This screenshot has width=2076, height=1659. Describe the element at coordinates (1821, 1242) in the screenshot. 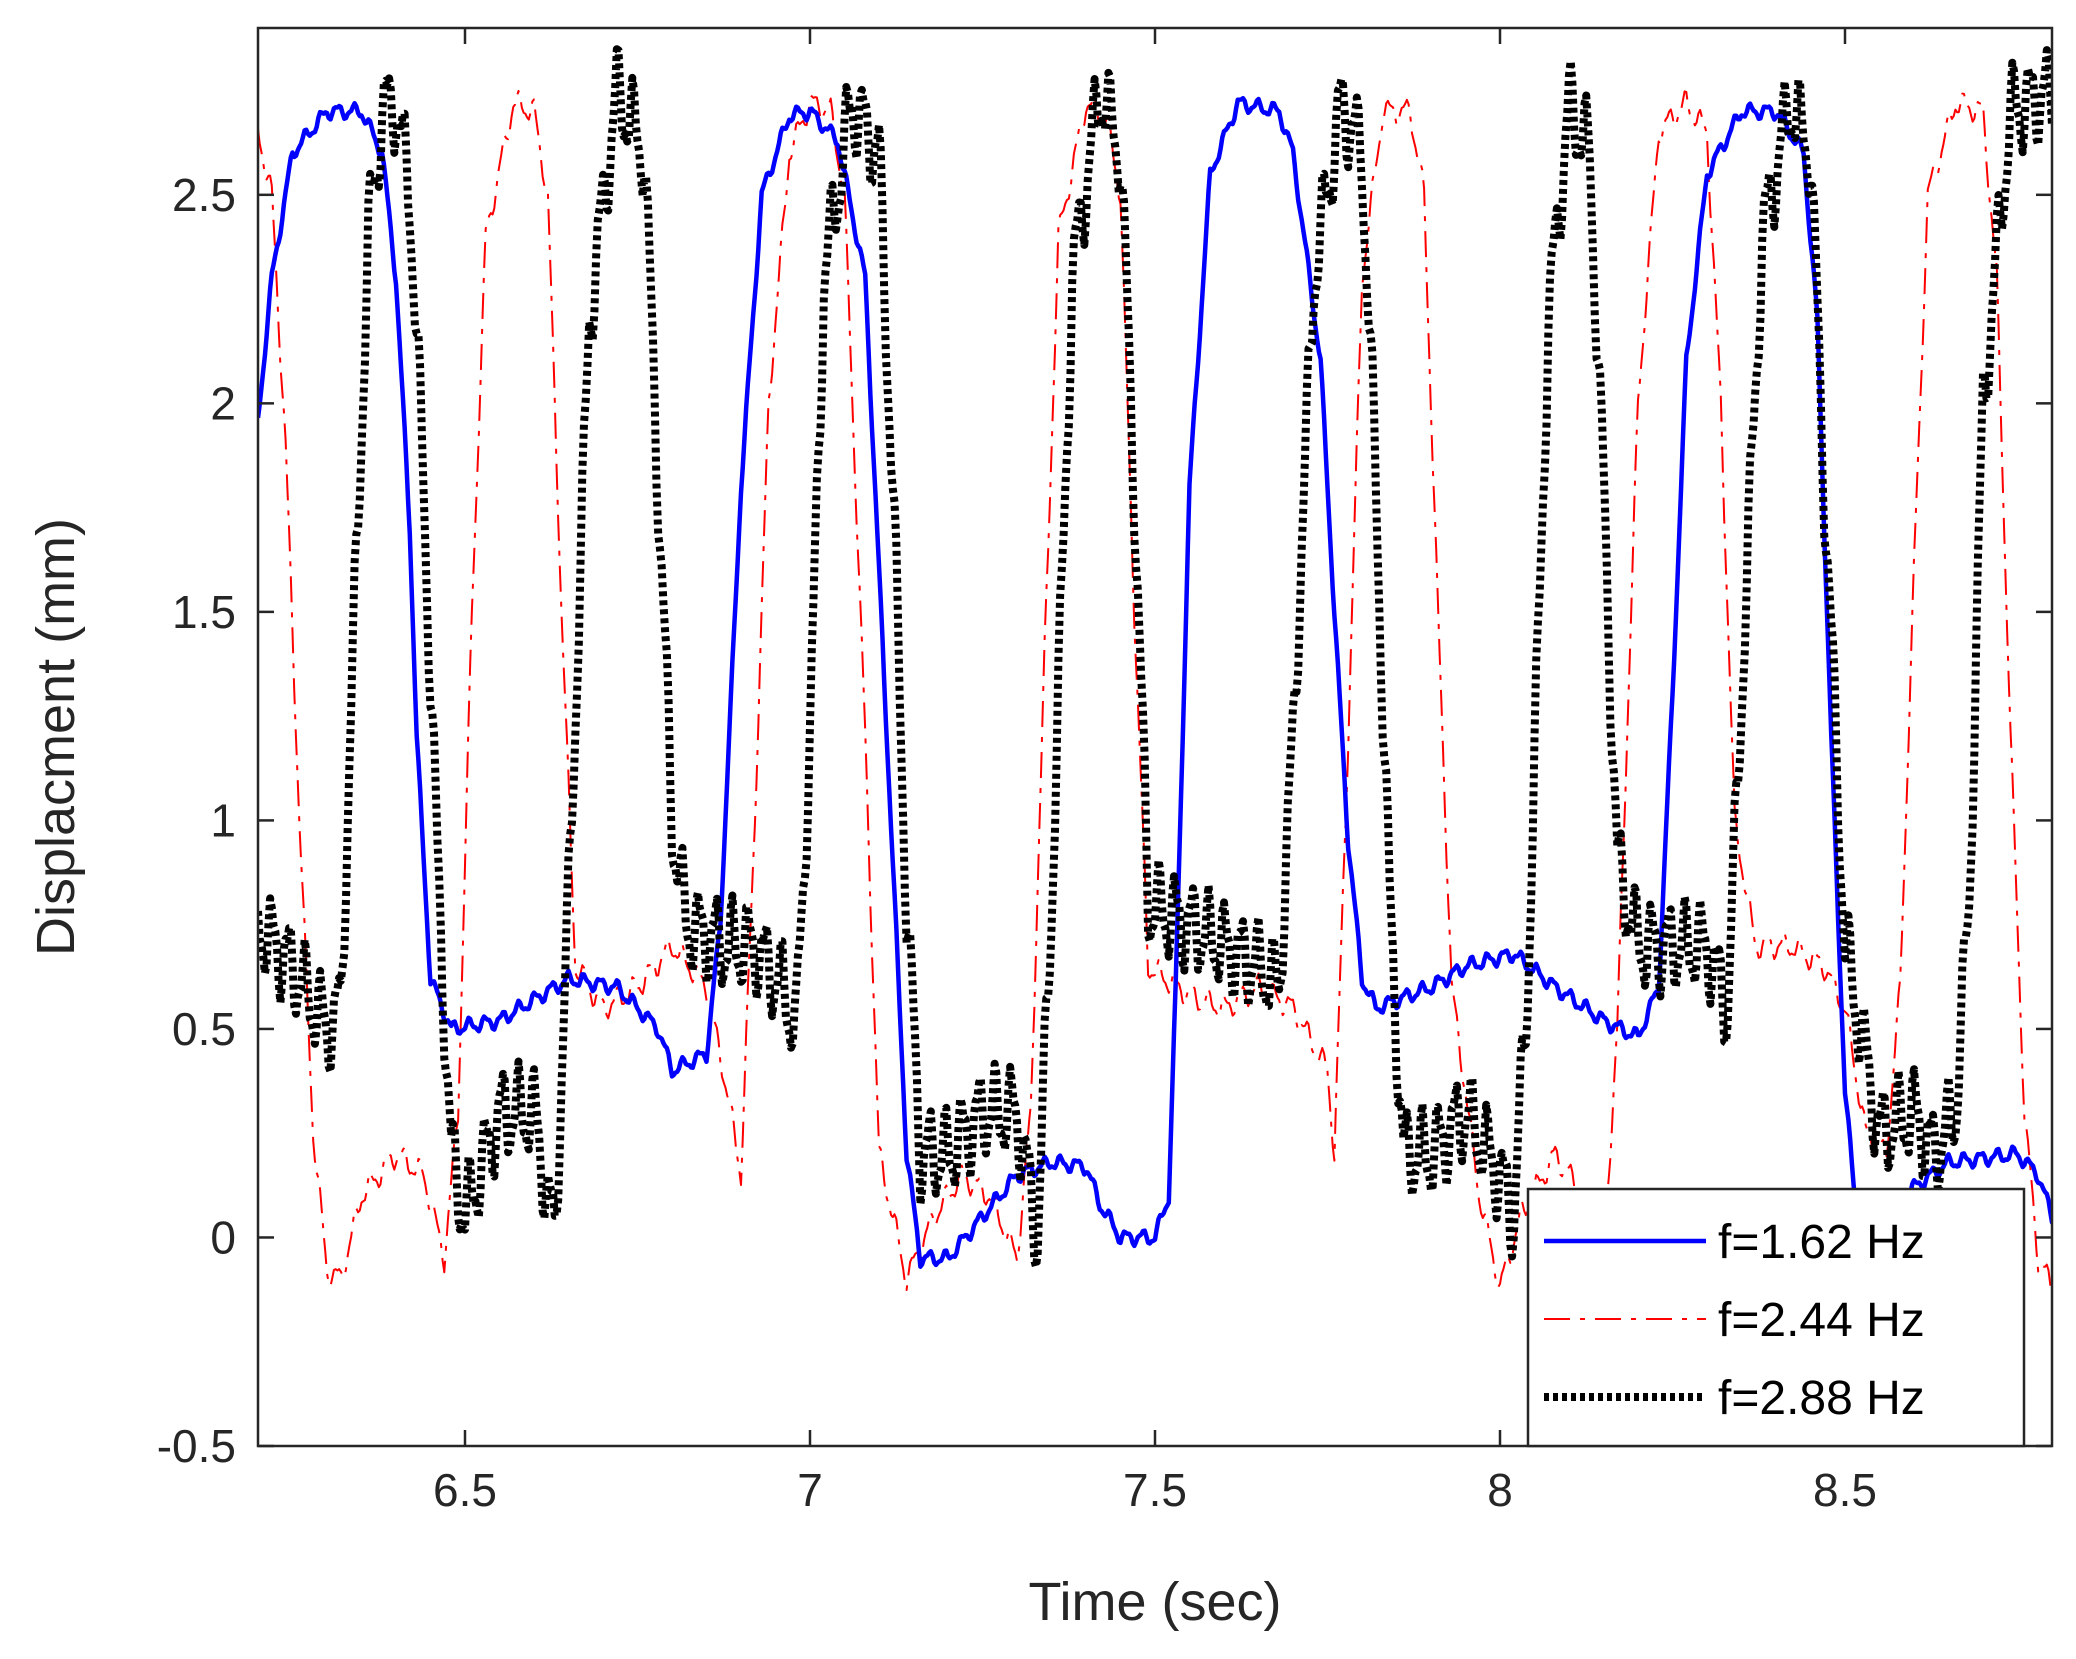

I see `legend-label-1: f=1.62 Hz` at that location.